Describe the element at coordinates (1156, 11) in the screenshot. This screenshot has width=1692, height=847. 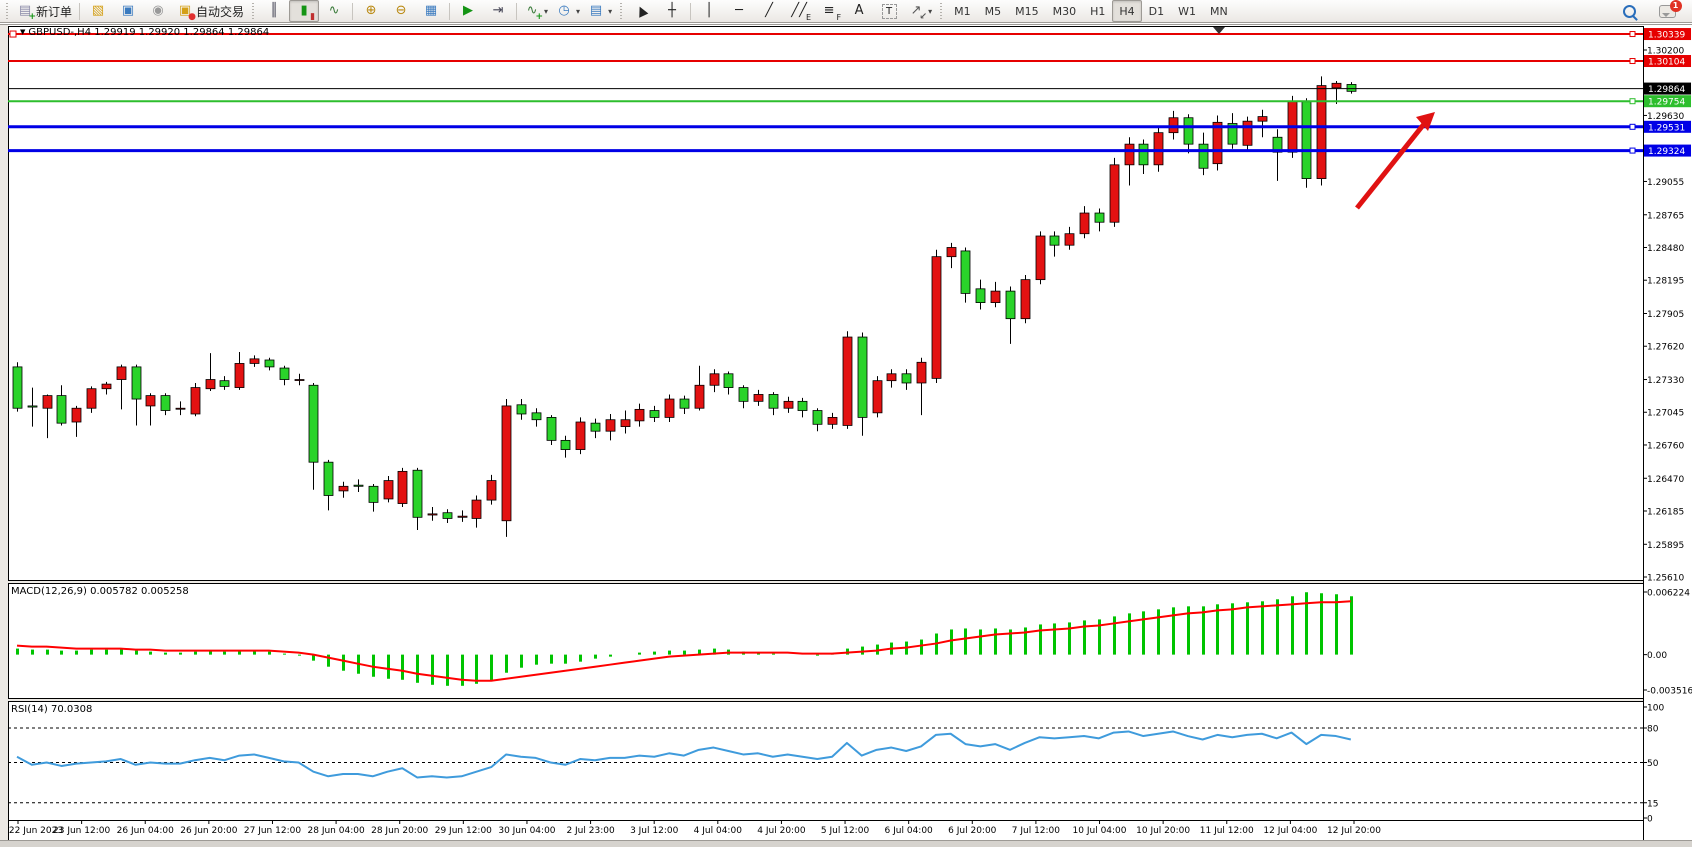
I see `timeframe-d1-button: D1` at that location.